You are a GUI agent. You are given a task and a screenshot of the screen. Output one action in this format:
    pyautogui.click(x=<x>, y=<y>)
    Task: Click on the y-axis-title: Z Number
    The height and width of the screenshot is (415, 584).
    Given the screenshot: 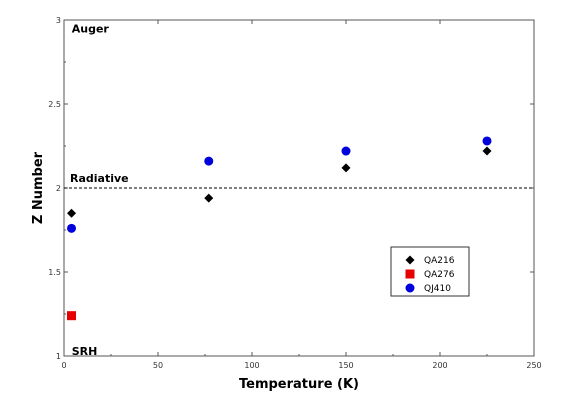 What is the action you would take?
    pyautogui.click(x=38, y=187)
    